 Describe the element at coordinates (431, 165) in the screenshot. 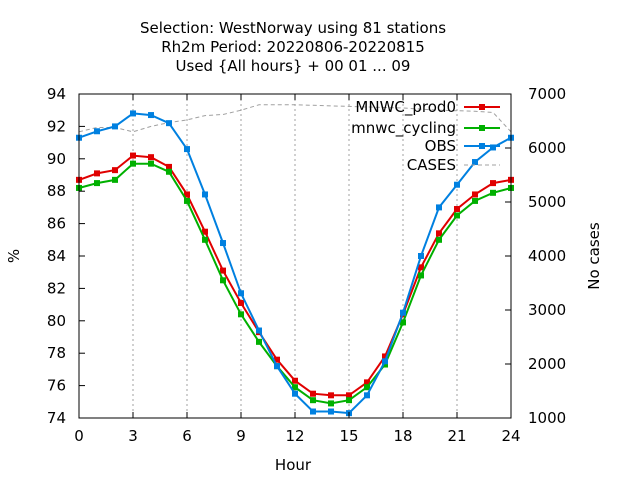

I see `legend-label: CASES` at that location.